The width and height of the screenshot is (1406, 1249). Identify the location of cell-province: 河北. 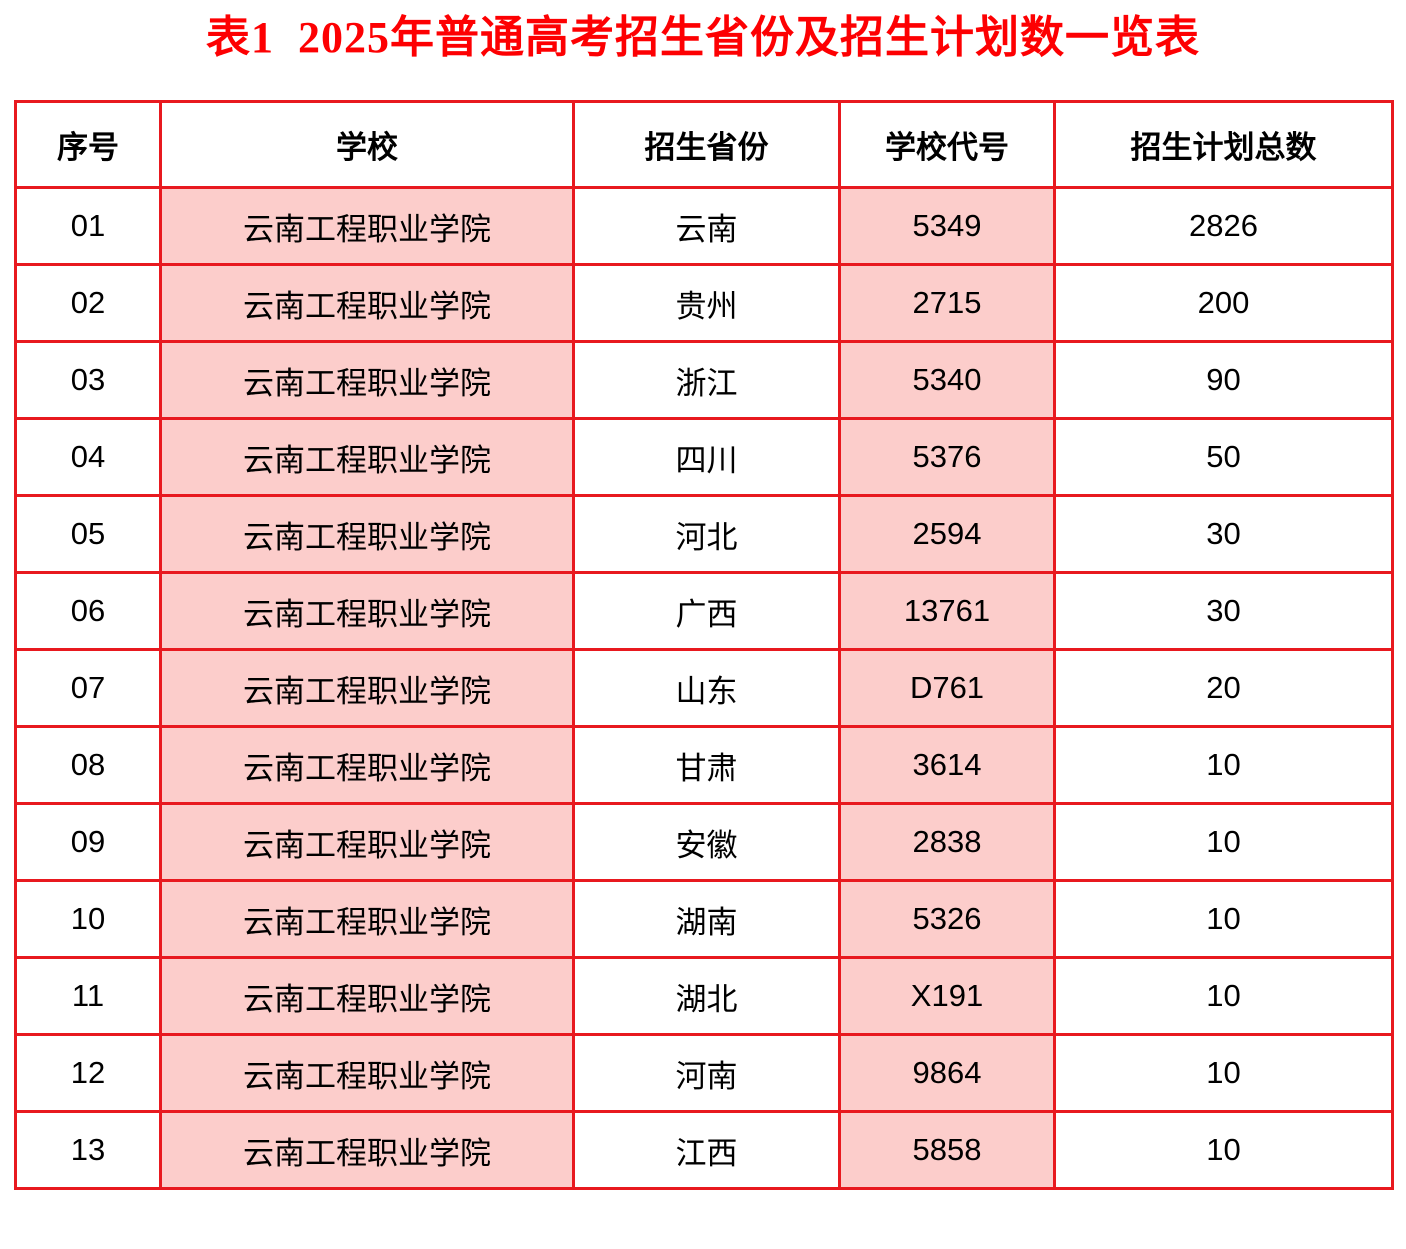
(706, 534).